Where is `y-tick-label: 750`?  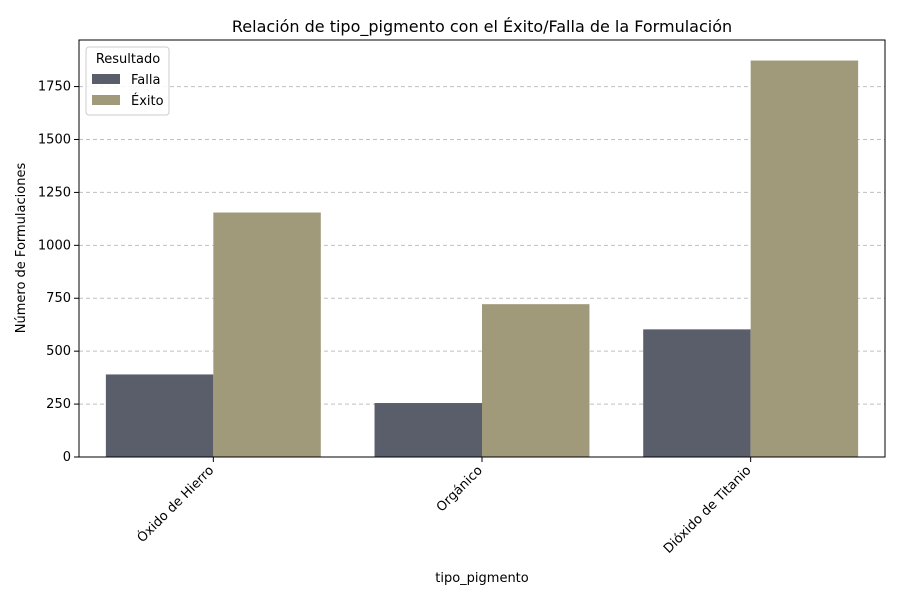 y-tick-label: 750 is located at coordinates (58, 298).